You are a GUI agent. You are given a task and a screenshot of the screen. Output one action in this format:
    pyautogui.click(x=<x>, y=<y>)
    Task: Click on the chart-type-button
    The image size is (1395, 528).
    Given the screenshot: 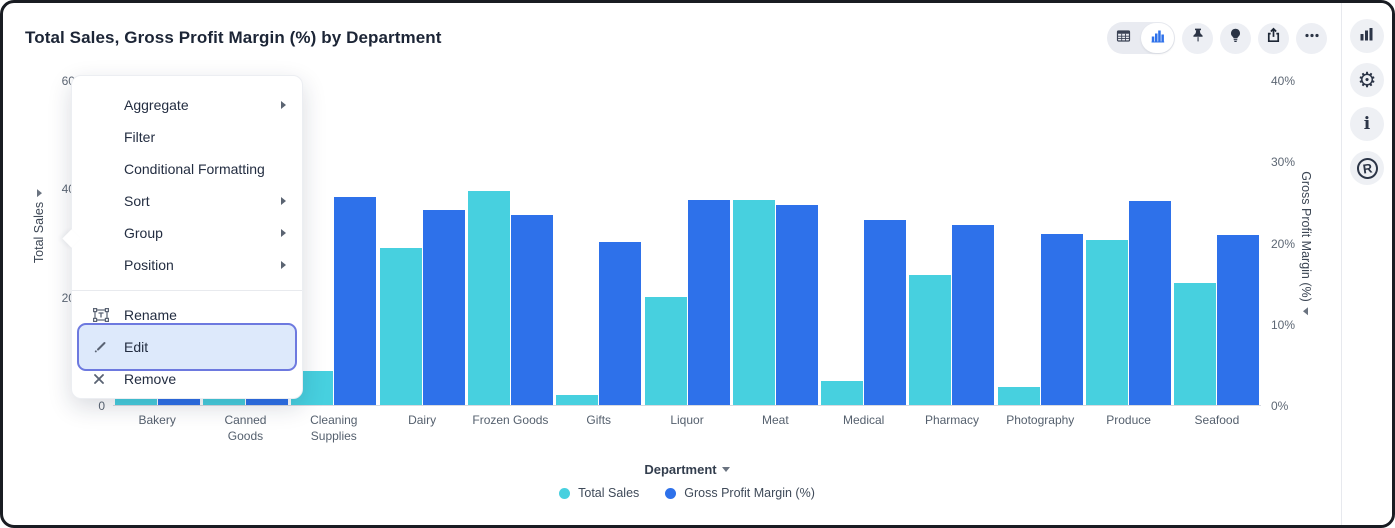 What is the action you would take?
    pyautogui.click(x=1367, y=36)
    